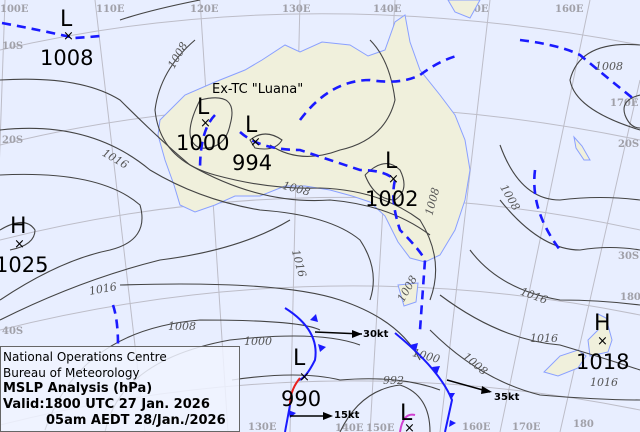 This screenshot has width=640, height=432. Describe the element at coordinates (24, 265) in the screenshot. I see `svg-text: 1025` at that location.